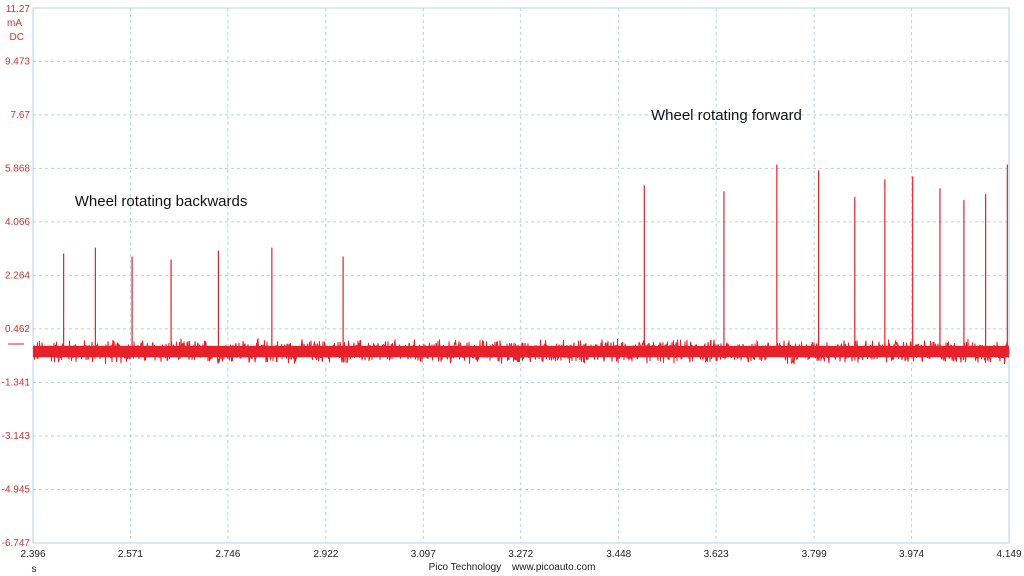 This screenshot has height=576, width=1024. What do you see at coordinates (911, 554) in the screenshot?
I see `x-tick-label: 3.974` at bounding box center [911, 554].